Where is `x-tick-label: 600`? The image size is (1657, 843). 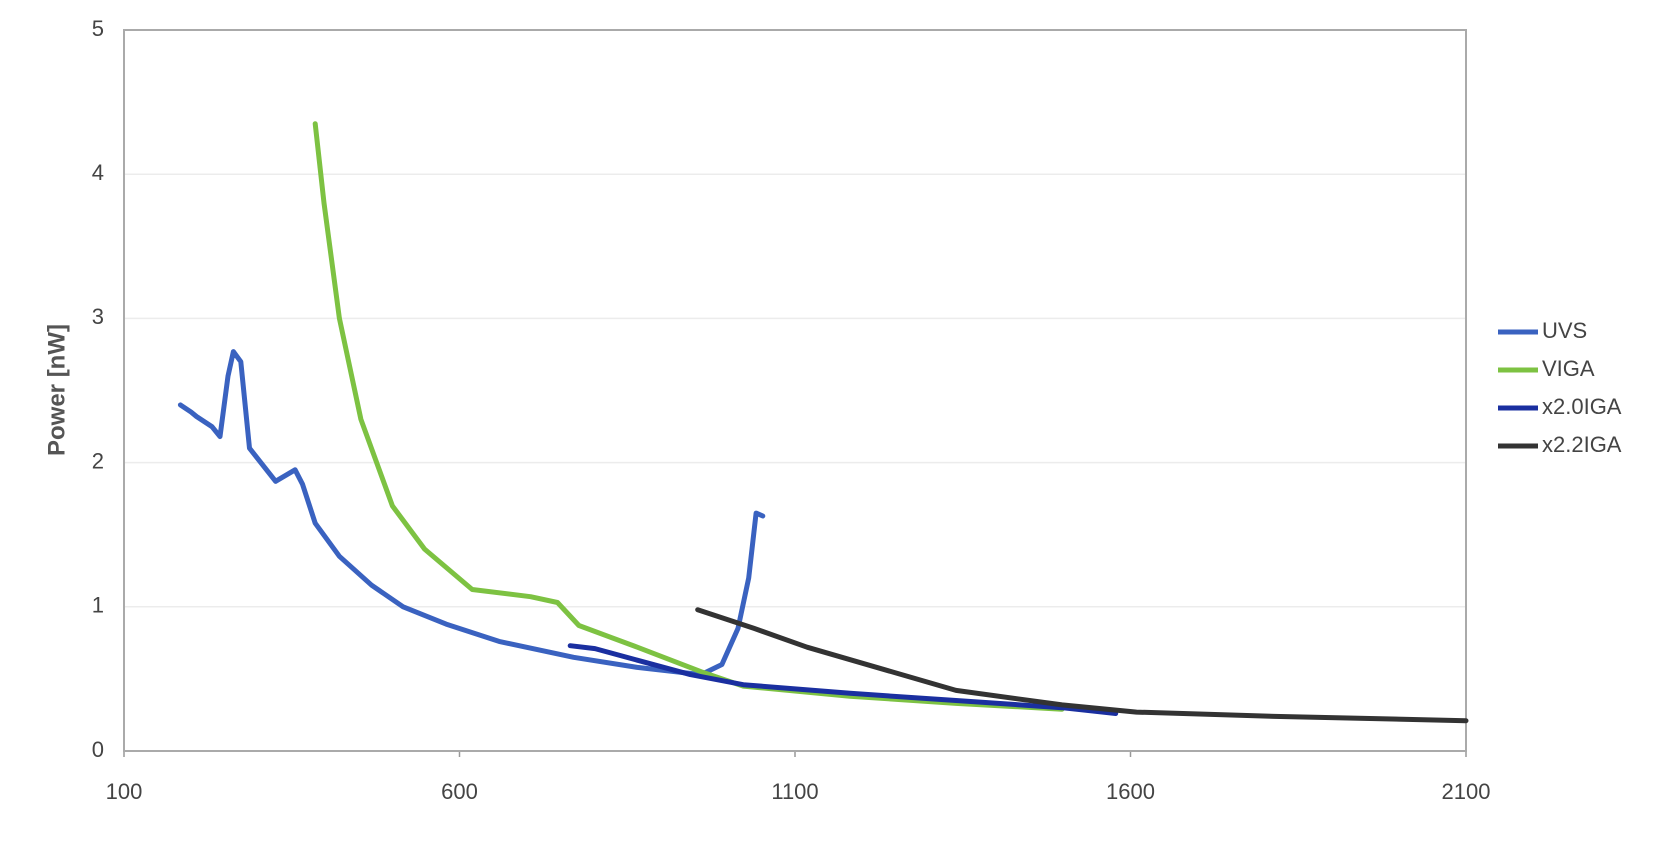
x-tick-label: 600 is located at coordinates (459, 791).